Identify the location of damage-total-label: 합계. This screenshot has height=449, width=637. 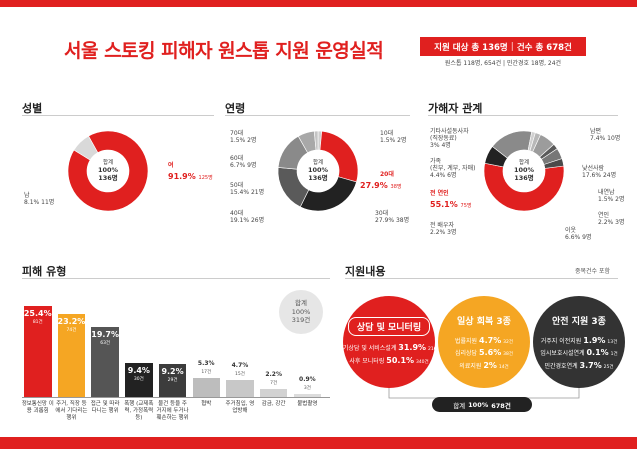
(301, 303).